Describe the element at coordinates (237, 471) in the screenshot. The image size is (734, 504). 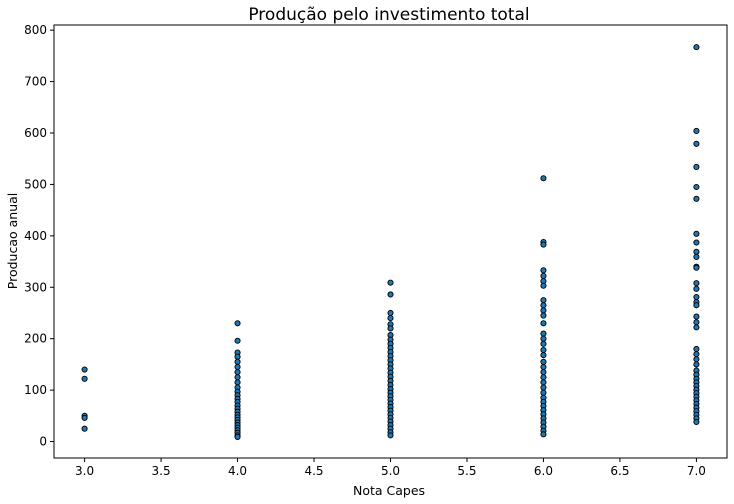
I see `x-tick-label: 4.0` at that location.